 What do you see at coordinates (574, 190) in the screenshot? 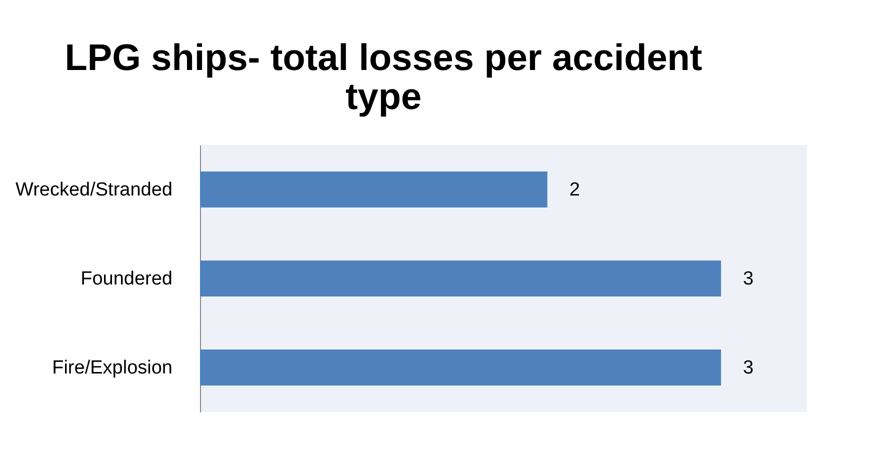
I see `data-label: 2` at bounding box center [574, 190].